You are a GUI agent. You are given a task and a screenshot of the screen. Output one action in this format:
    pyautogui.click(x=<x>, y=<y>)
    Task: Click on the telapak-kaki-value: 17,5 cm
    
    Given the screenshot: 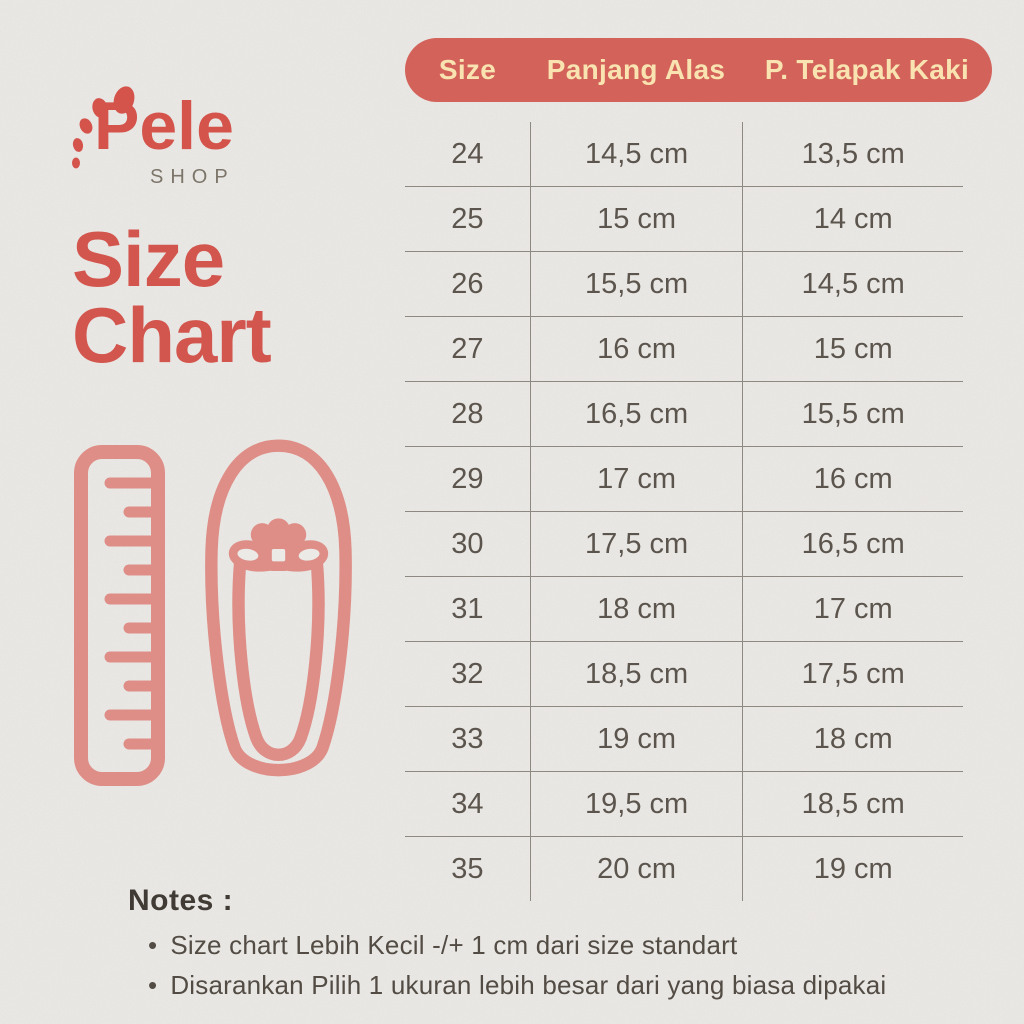 What is the action you would take?
    pyautogui.click(x=853, y=673)
    